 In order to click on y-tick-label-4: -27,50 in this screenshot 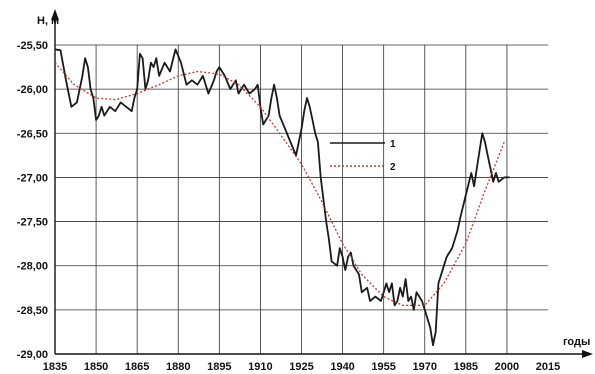, I will do `click(32, 223)`.